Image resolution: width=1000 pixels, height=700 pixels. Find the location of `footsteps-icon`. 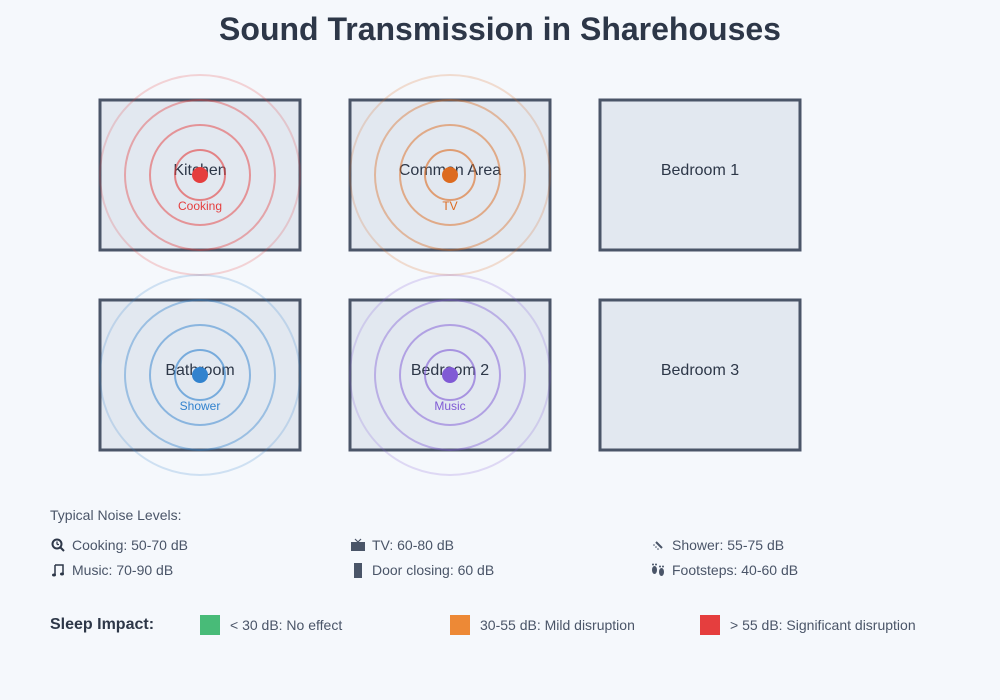

footsteps-icon is located at coordinates (658, 570).